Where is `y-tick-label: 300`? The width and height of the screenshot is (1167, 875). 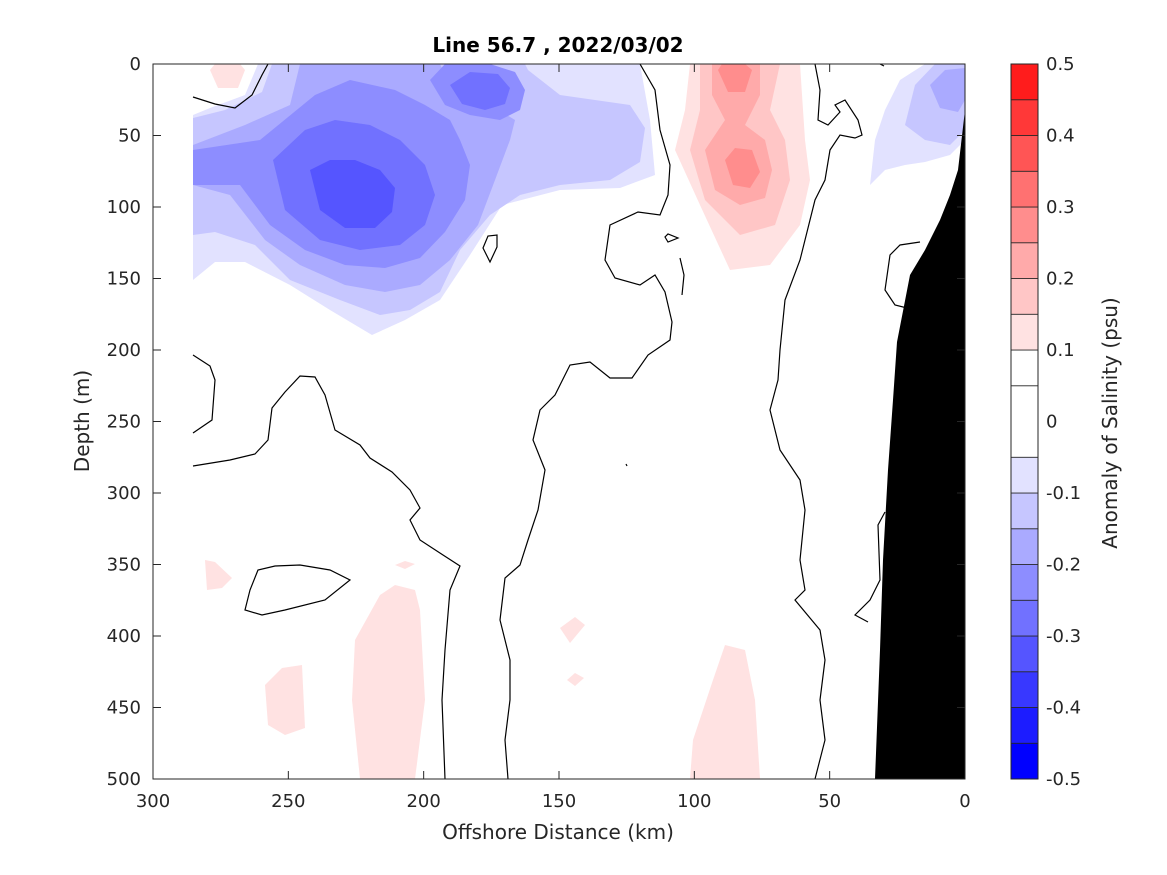
y-tick-label: 300 is located at coordinates (124, 493).